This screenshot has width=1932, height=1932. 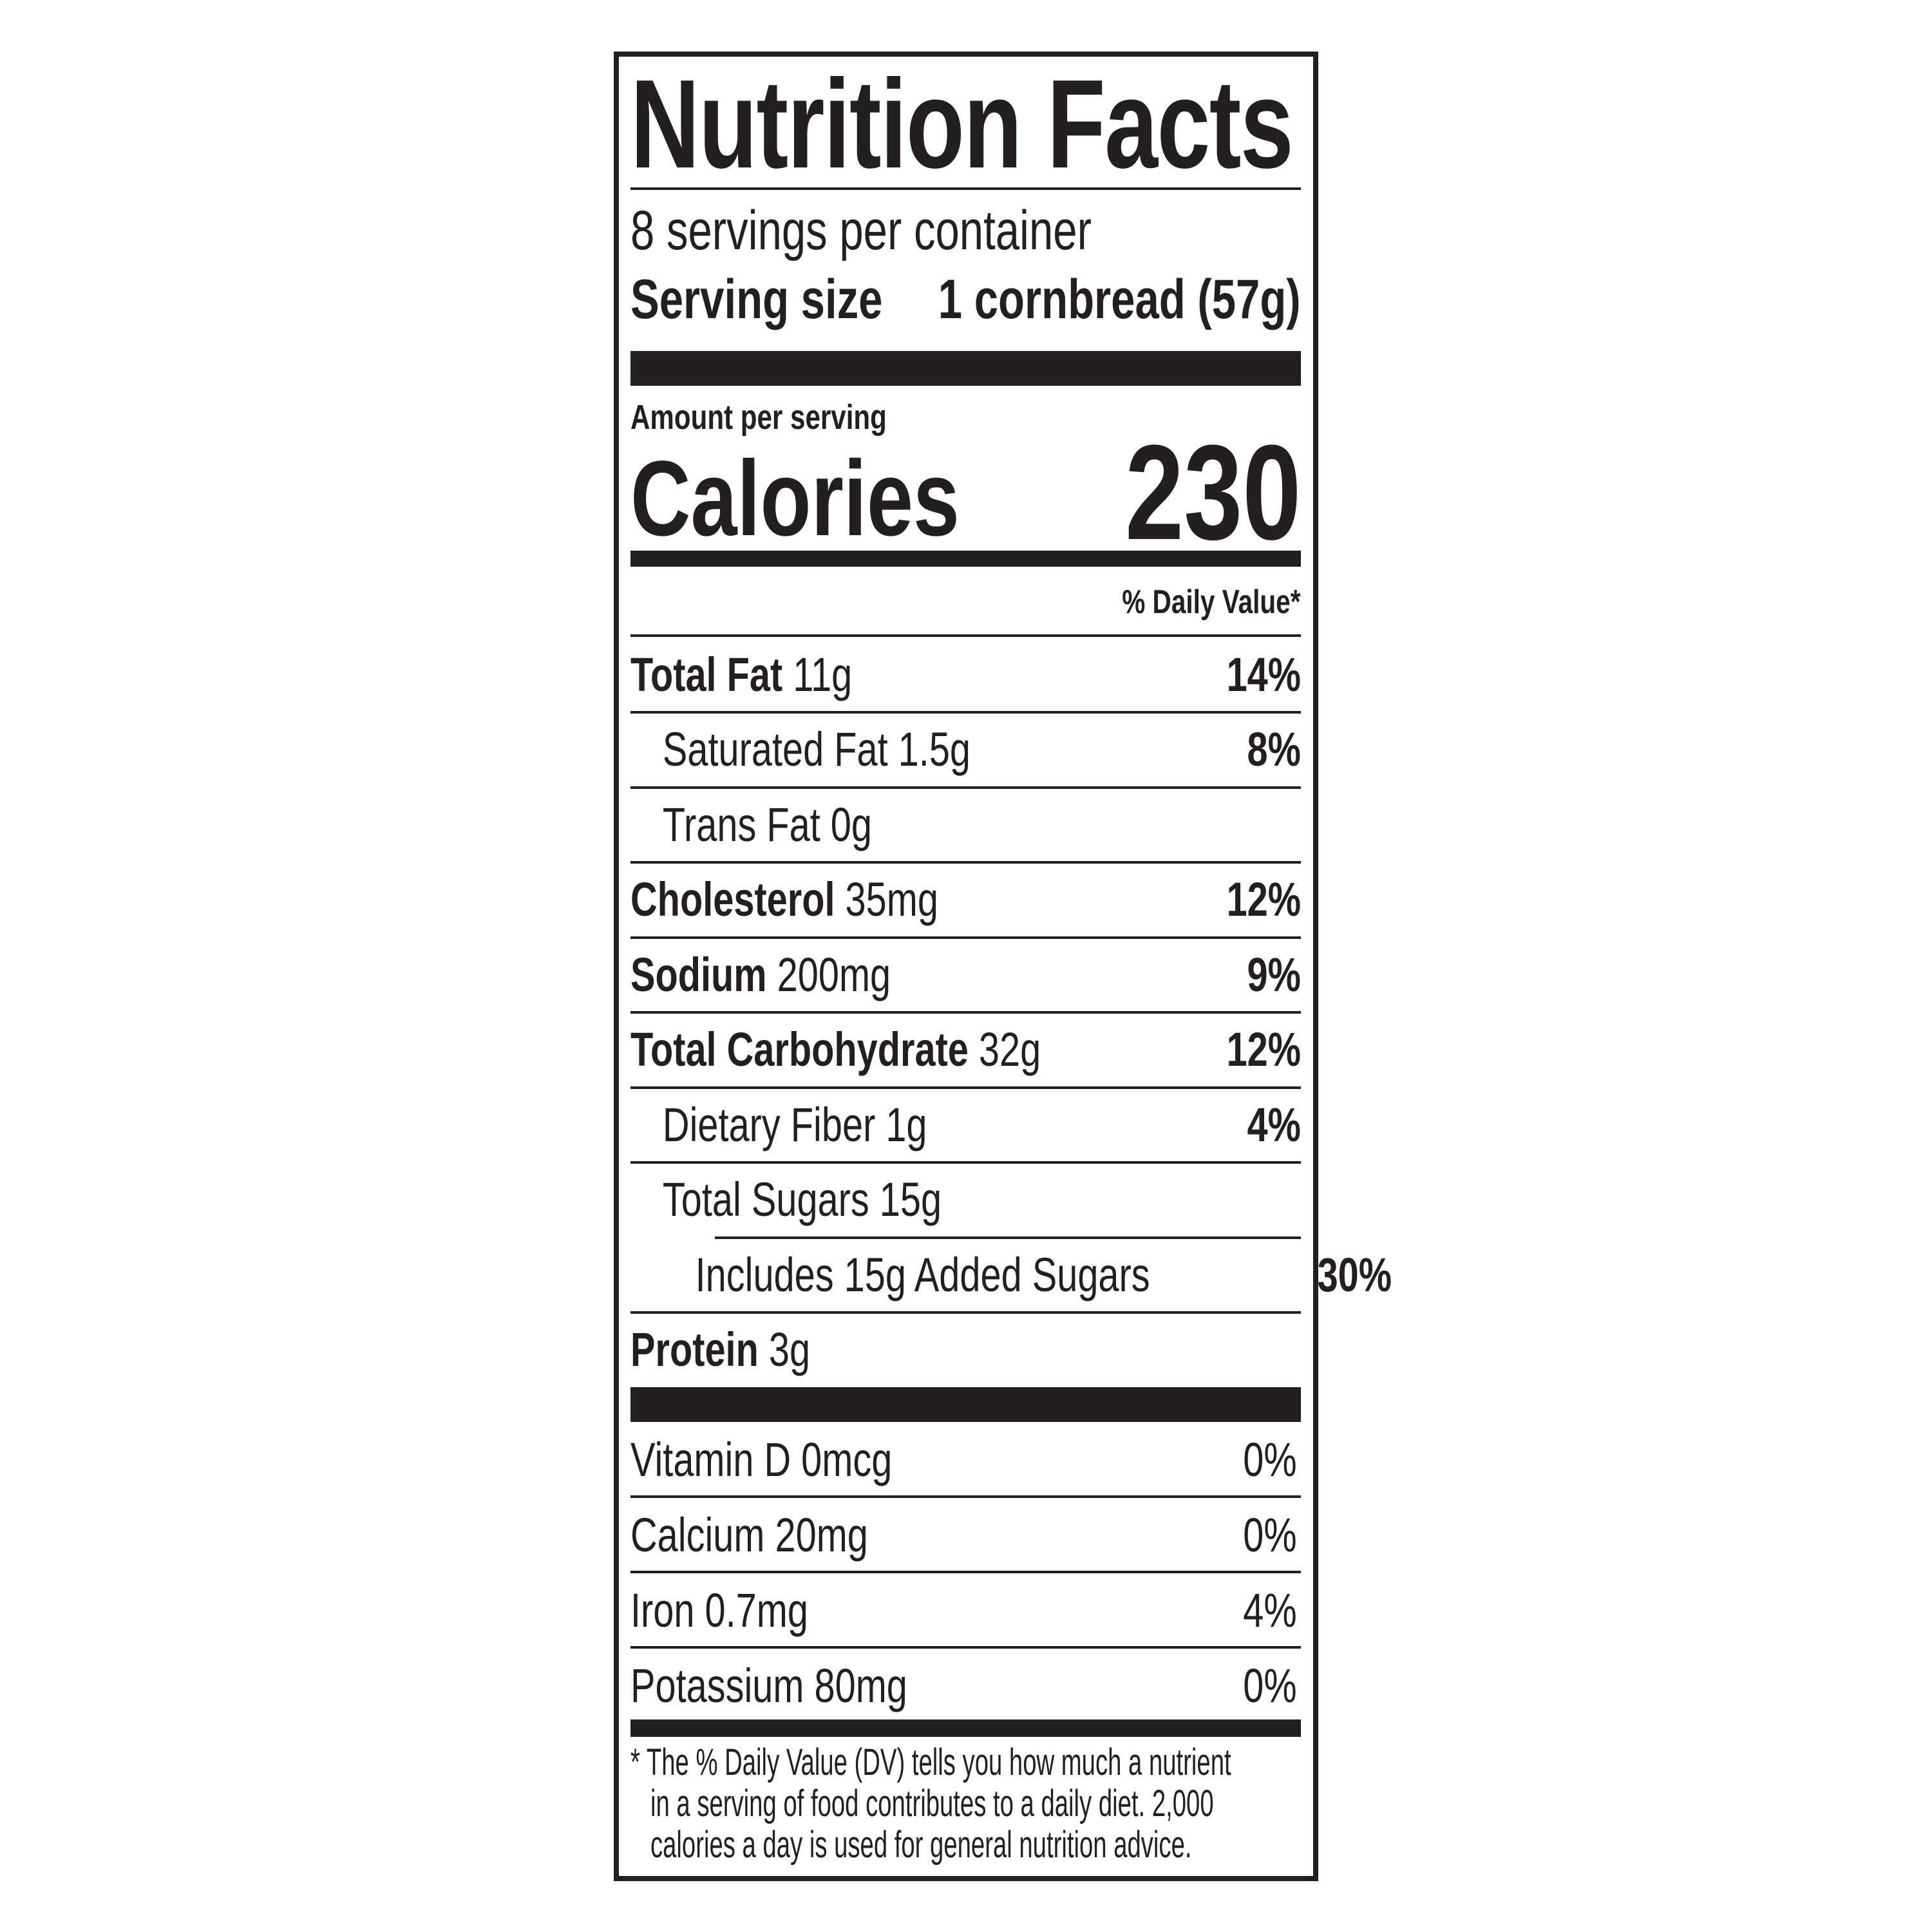 I want to click on nutrient-label: Sodium 200mg, so click(x=760, y=975).